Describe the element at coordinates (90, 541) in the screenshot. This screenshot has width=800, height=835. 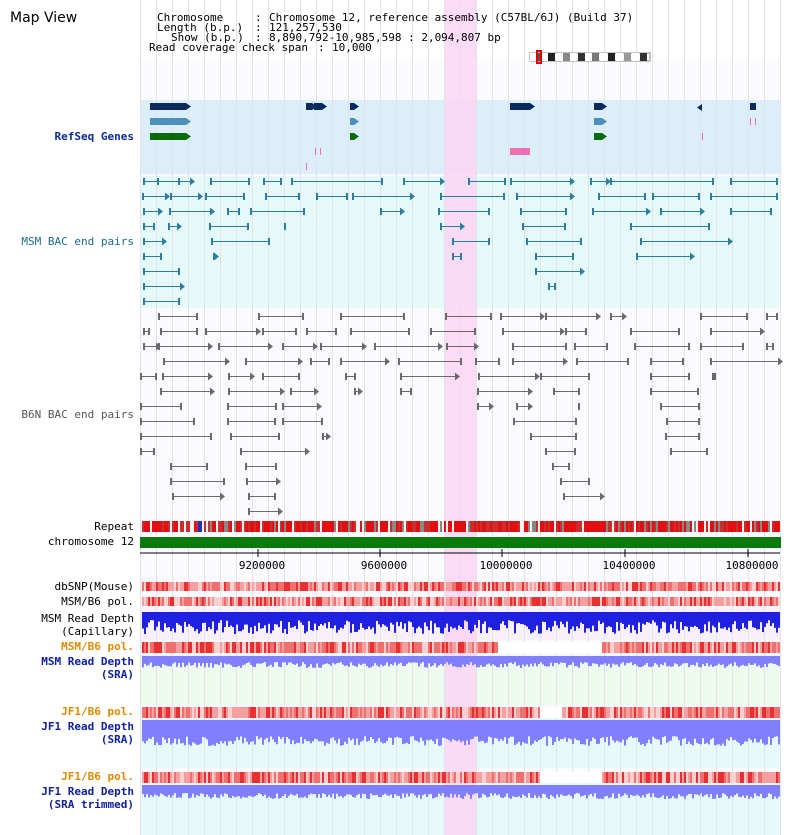
I see `track-label-chromosome: chromosome 12` at that location.